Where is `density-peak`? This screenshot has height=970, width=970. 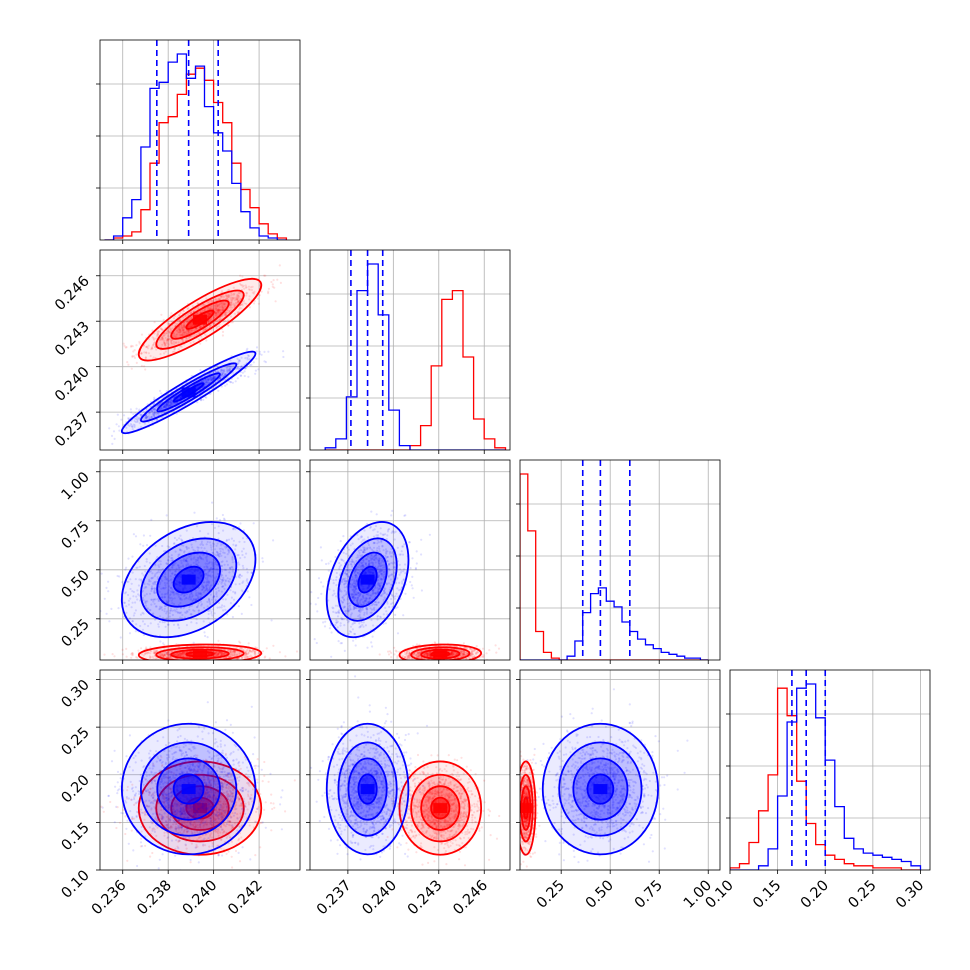 density-peak is located at coordinates (188, 392).